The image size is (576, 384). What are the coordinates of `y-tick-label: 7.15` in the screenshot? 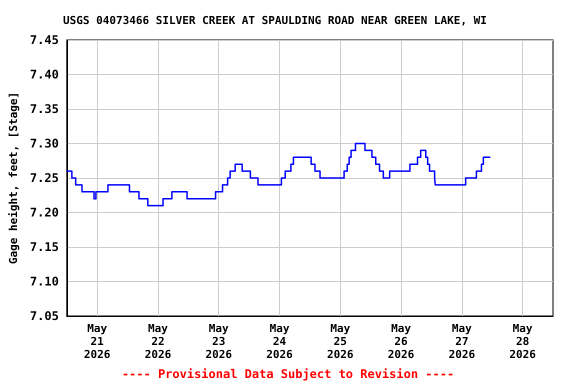 It's located at (44, 247).